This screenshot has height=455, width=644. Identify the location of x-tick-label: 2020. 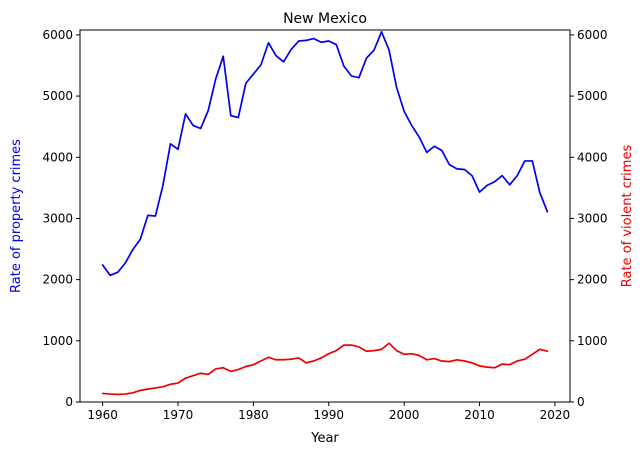
(555, 415).